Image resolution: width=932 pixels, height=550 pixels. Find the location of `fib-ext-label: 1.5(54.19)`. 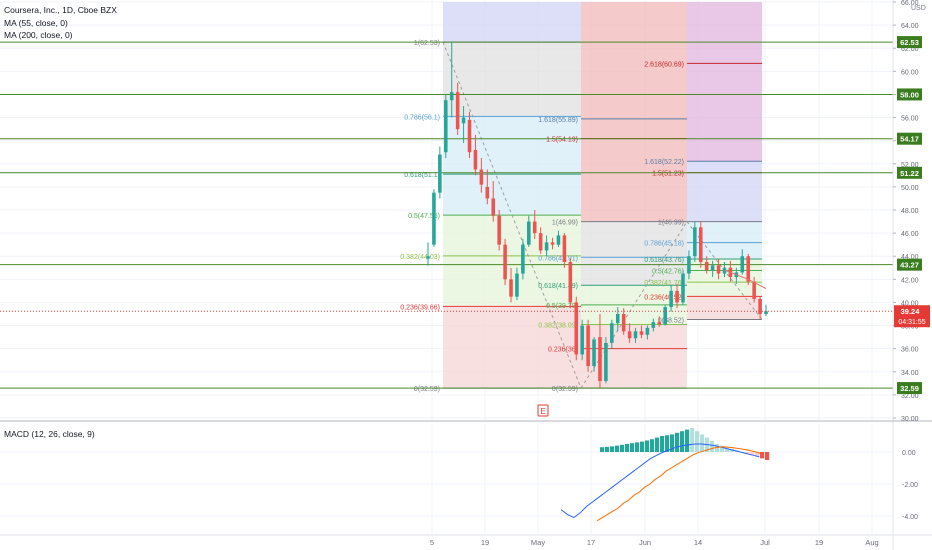

fib-ext-label: 1.5(54.19) is located at coordinates (562, 139).